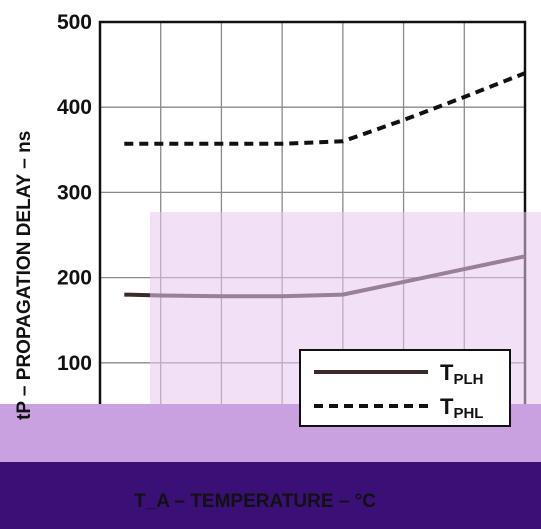 This screenshot has width=541, height=529. I want to click on y-axis-title: tP – PROPAGATION DELAY – ns, so click(24, 275).